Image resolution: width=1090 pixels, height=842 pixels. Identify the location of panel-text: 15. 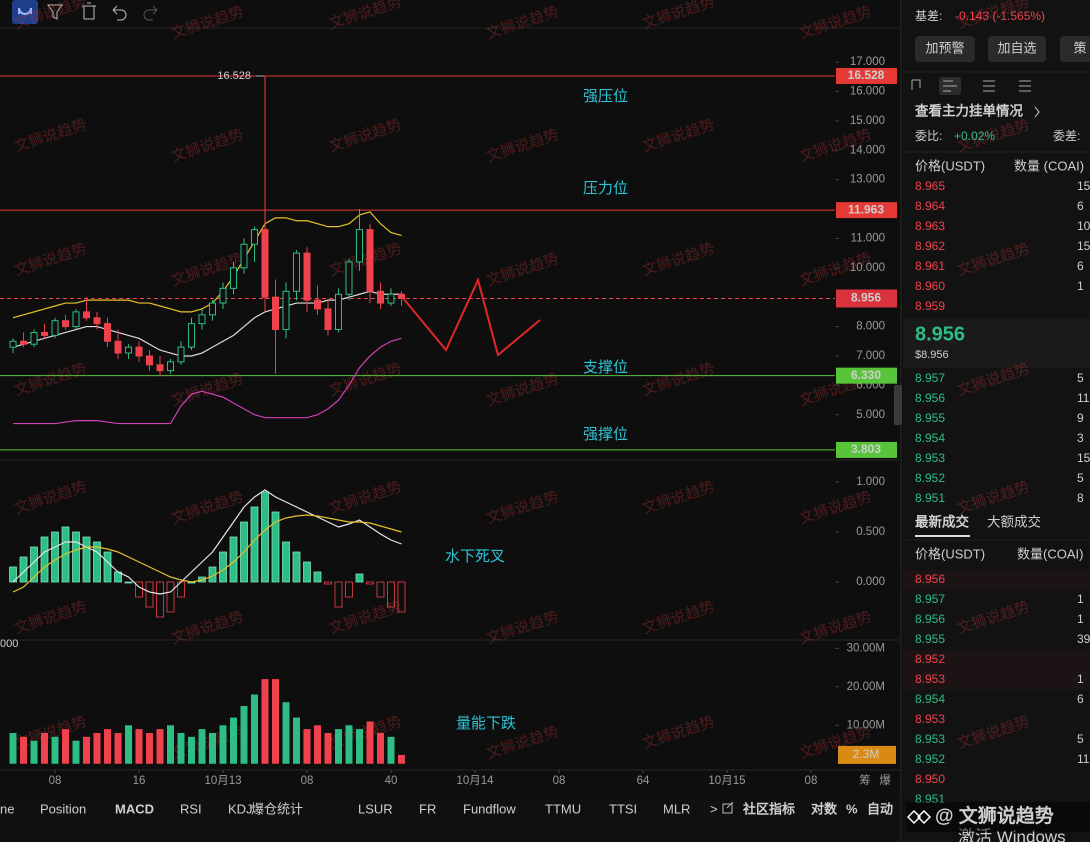
(1083, 186).